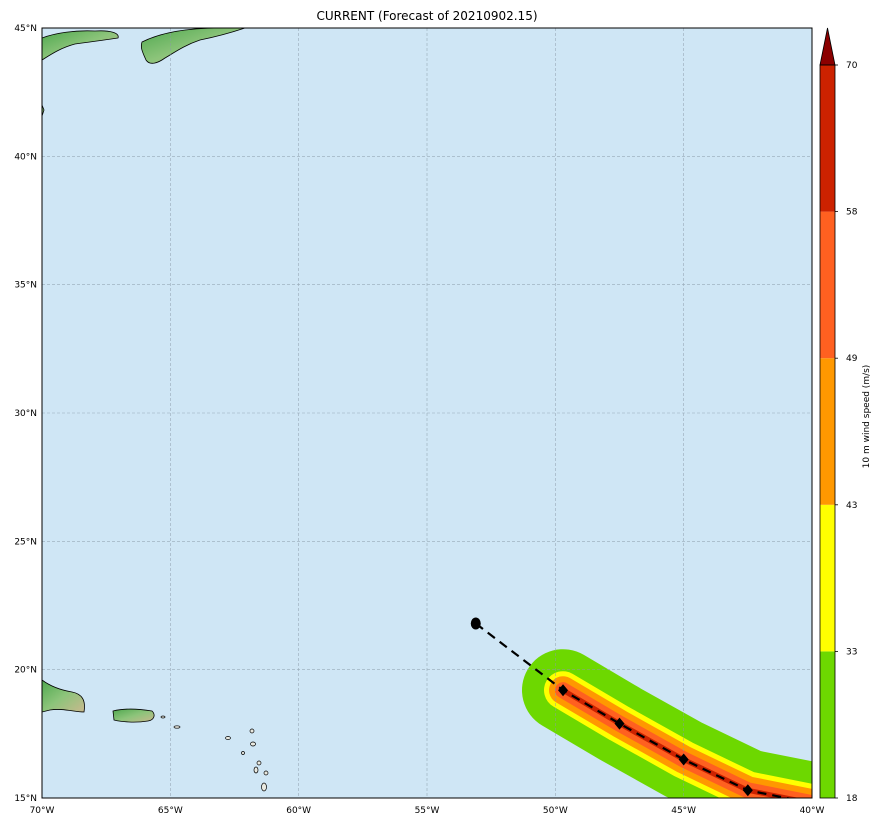 This screenshot has height=826, width=883. I want to click on storm-track, so click(641, 707).